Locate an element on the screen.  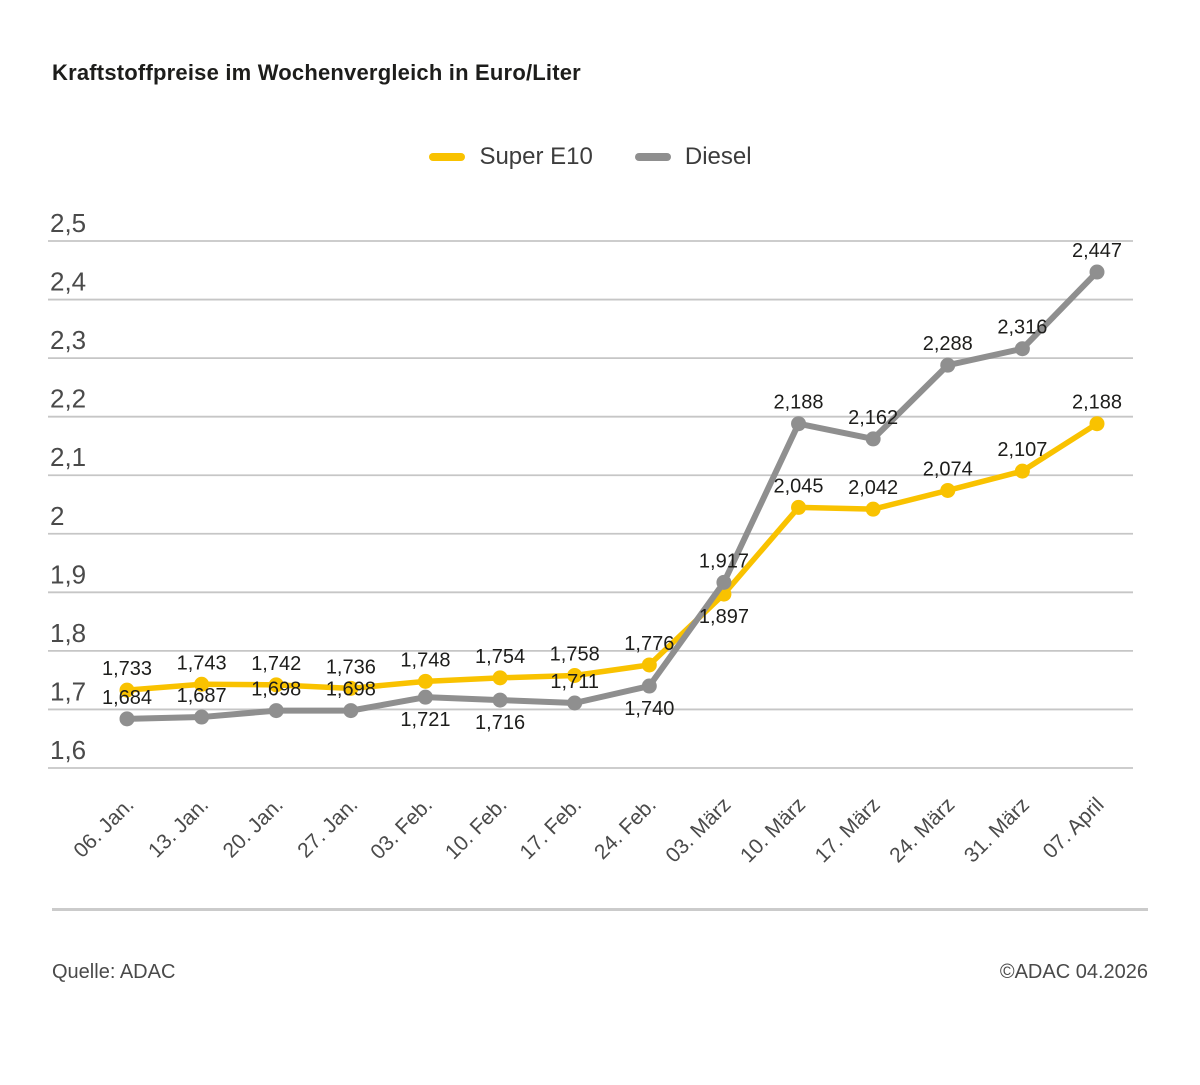
legend-item-super-e10: Super E10 is located at coordinates (511, 157).